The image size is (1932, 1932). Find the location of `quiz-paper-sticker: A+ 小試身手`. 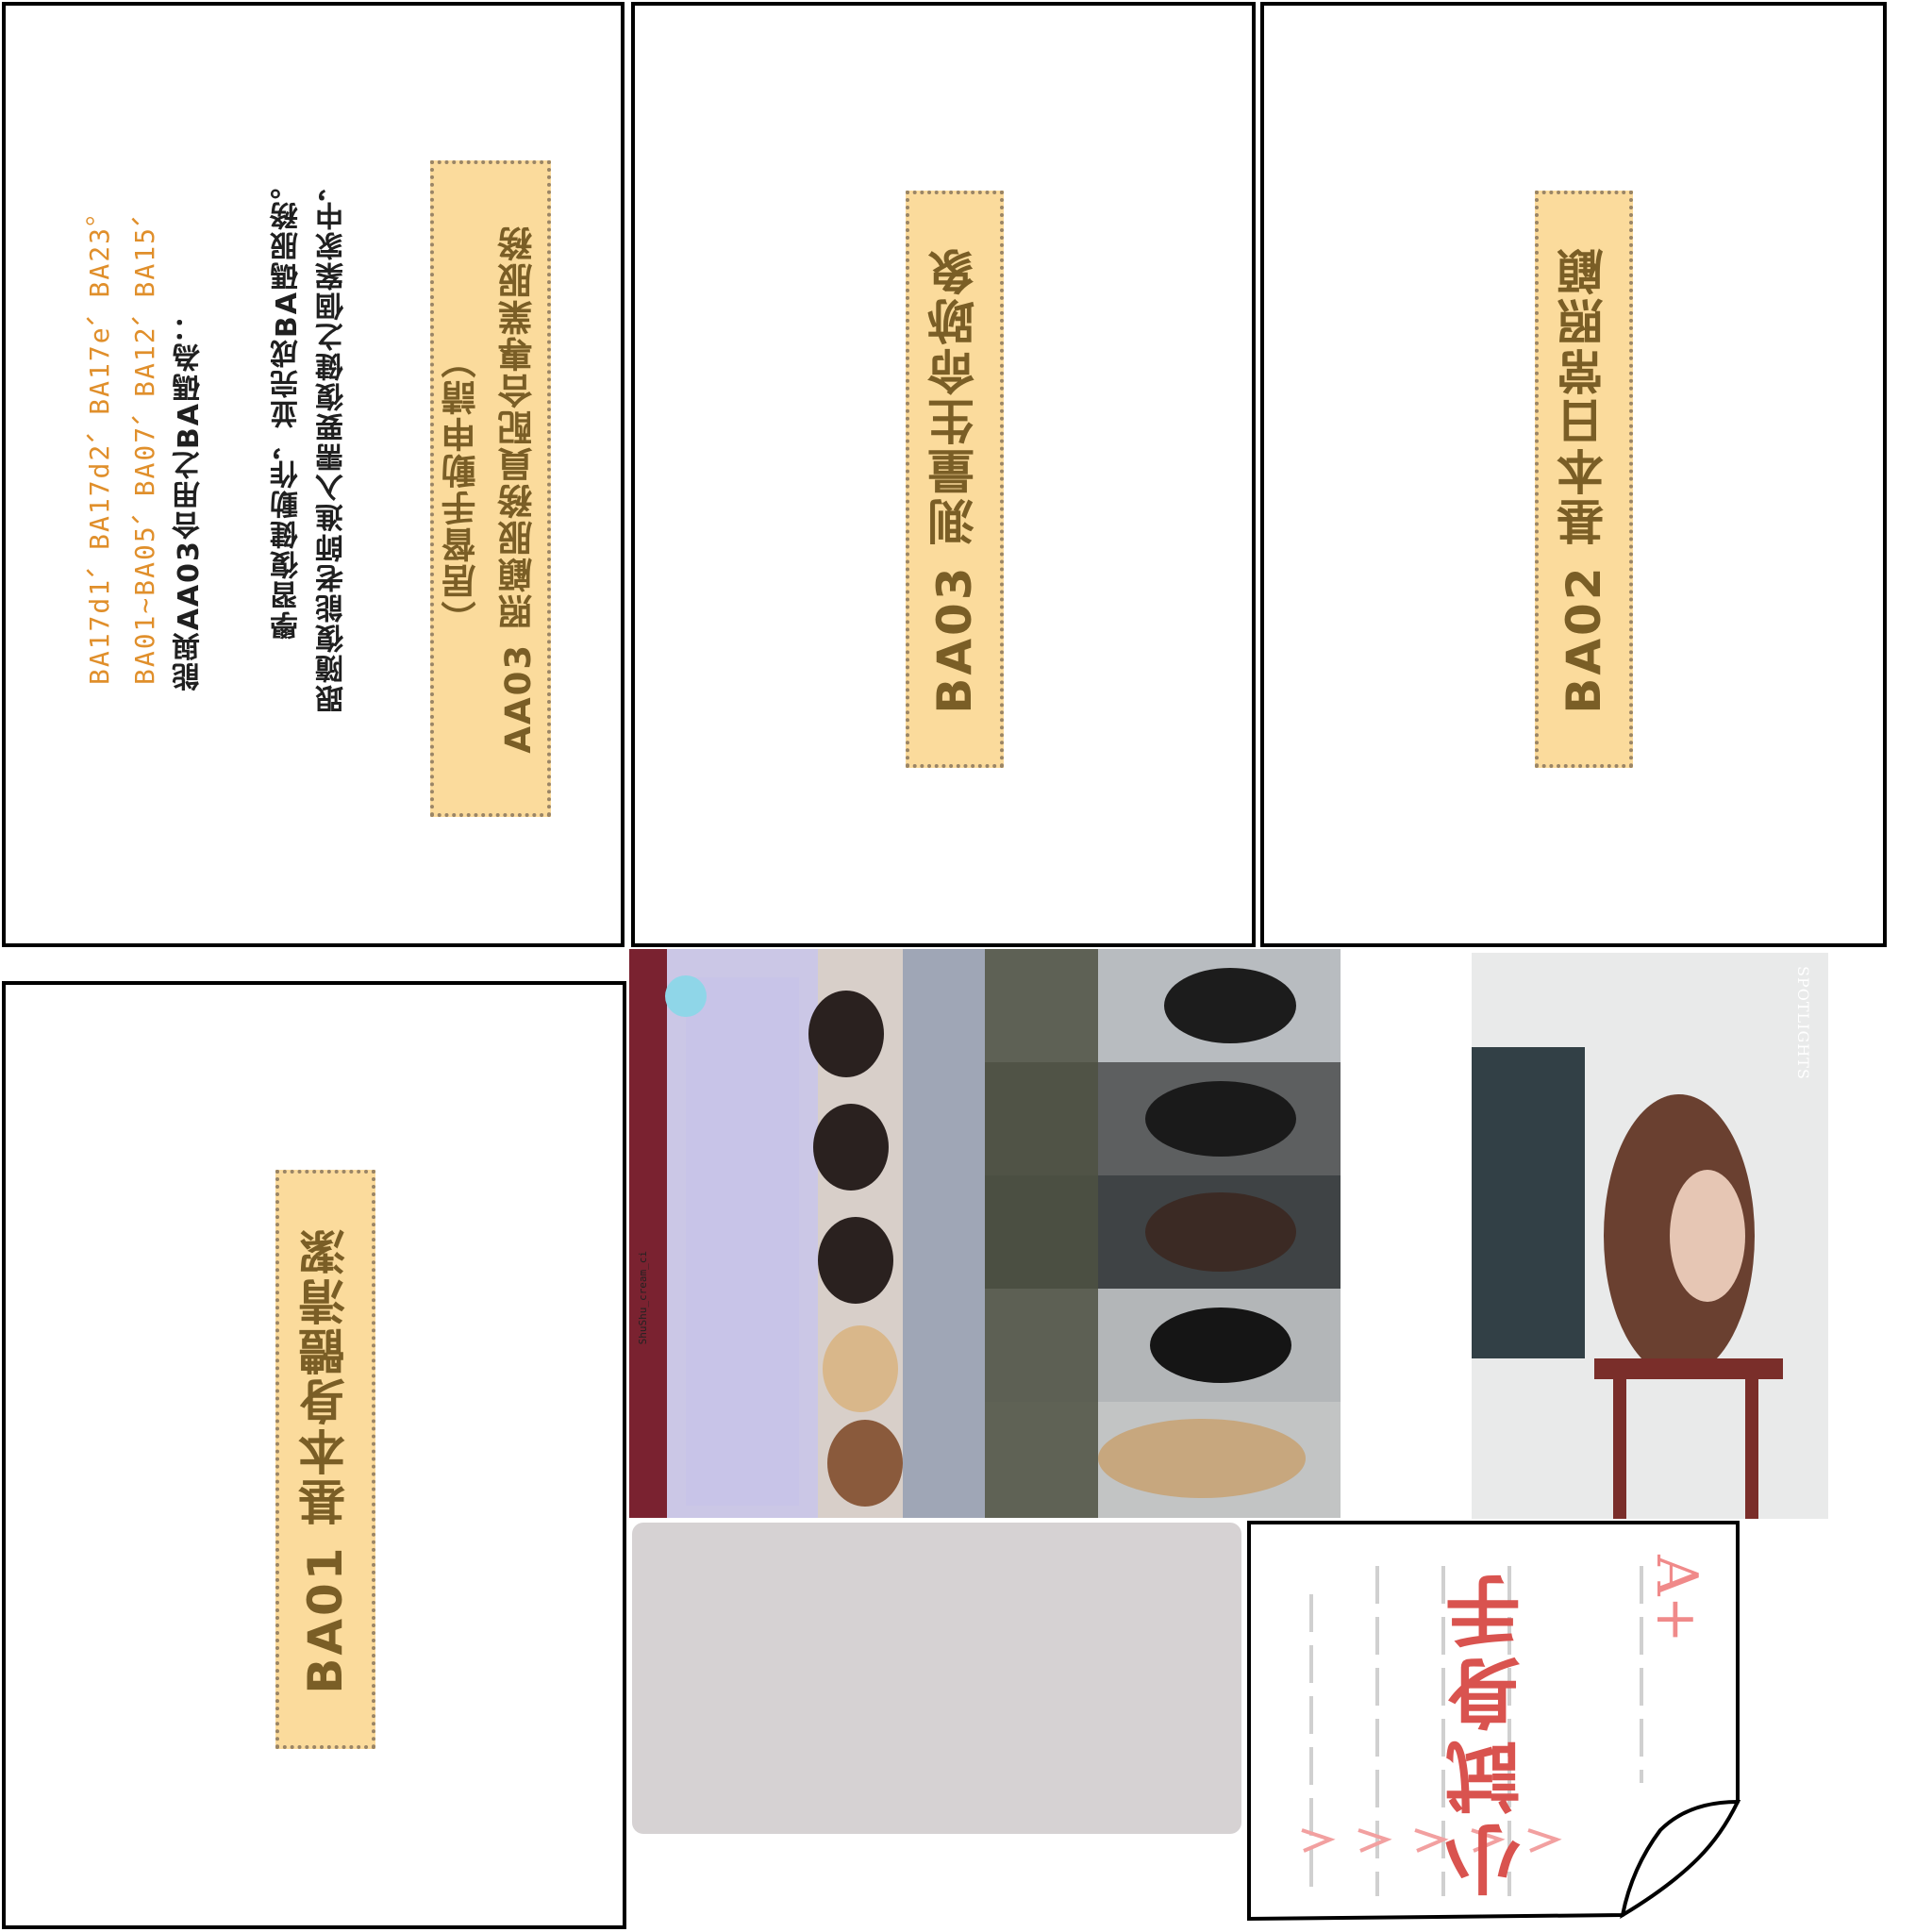

quiz-paper-sticker: A+ 小試身手 is located at coordinates (1493, 1721).